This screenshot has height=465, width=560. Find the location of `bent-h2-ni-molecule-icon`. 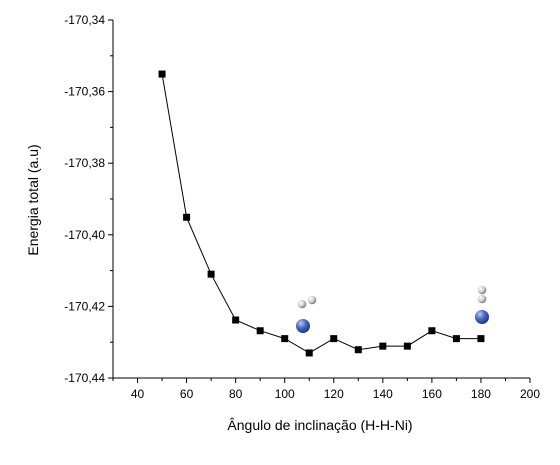

bent-h2-ni-molecule-icon is located at coordinates (306, 314).